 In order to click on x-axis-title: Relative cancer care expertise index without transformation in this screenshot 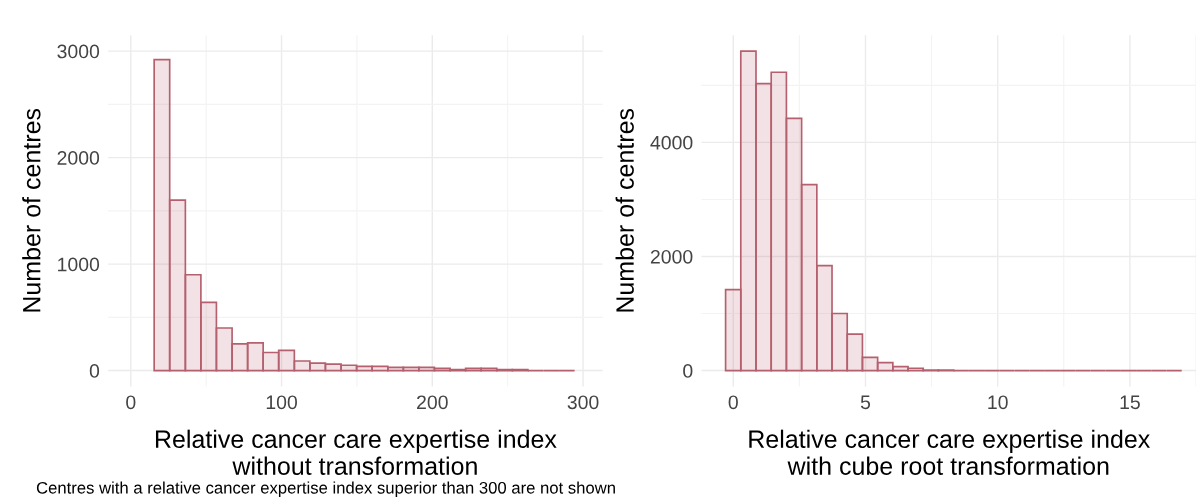, I will do `click(356, 452)`.